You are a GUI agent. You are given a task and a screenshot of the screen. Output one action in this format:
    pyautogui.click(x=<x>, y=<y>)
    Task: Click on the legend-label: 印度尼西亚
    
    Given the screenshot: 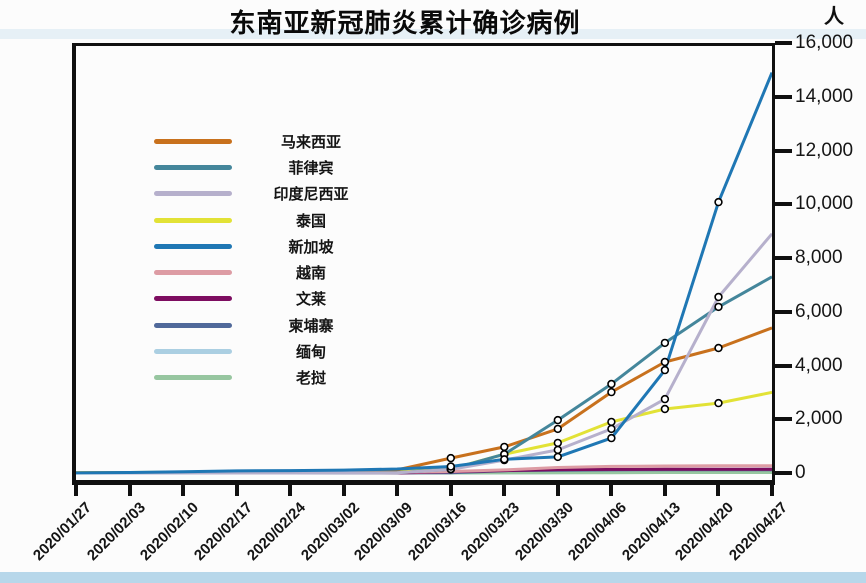 What is the action you would take?
    pyautogui.click(x=311, y=195)
    